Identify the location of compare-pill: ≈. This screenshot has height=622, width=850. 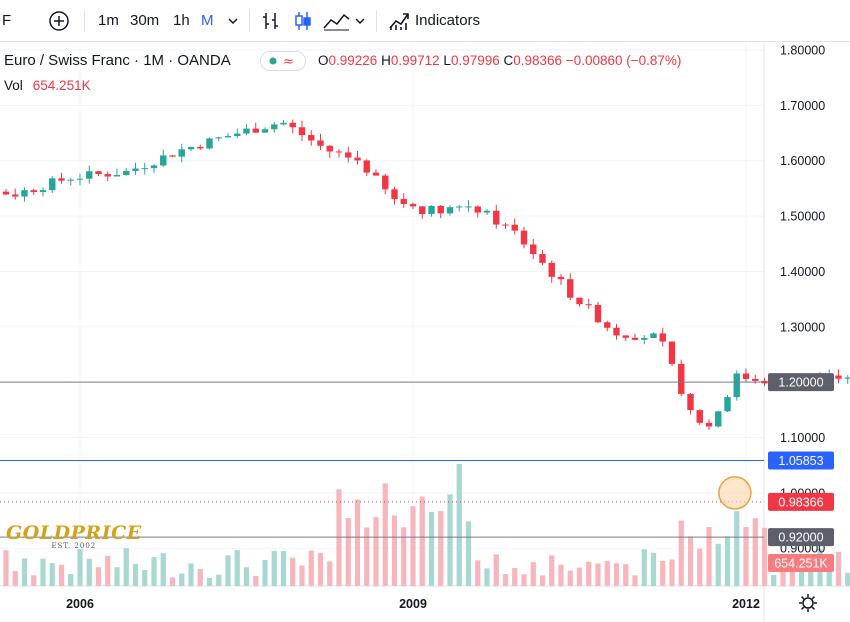
(283, 61).